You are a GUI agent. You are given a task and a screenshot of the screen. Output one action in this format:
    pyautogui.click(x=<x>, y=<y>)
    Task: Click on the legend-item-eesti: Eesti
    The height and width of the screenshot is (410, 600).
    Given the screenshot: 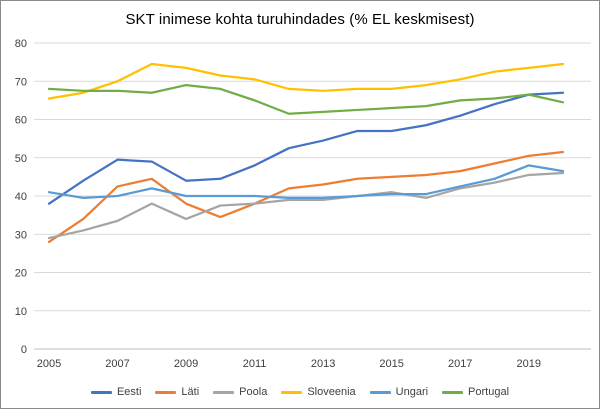 What is the action you would take?
    pyautogui.click(x=116, y=392)
    